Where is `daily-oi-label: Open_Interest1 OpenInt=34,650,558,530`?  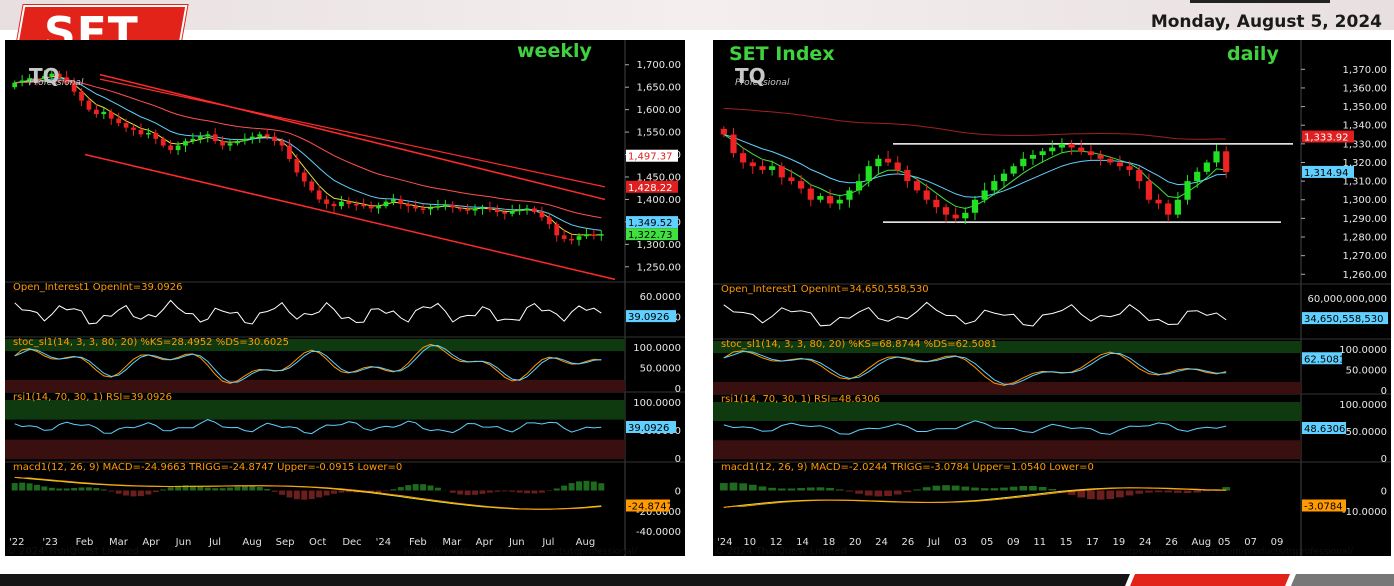
daily-oi-label: Open_Interest1 OpenInt=34,650,558,530 is located at coordinates (825, 289).